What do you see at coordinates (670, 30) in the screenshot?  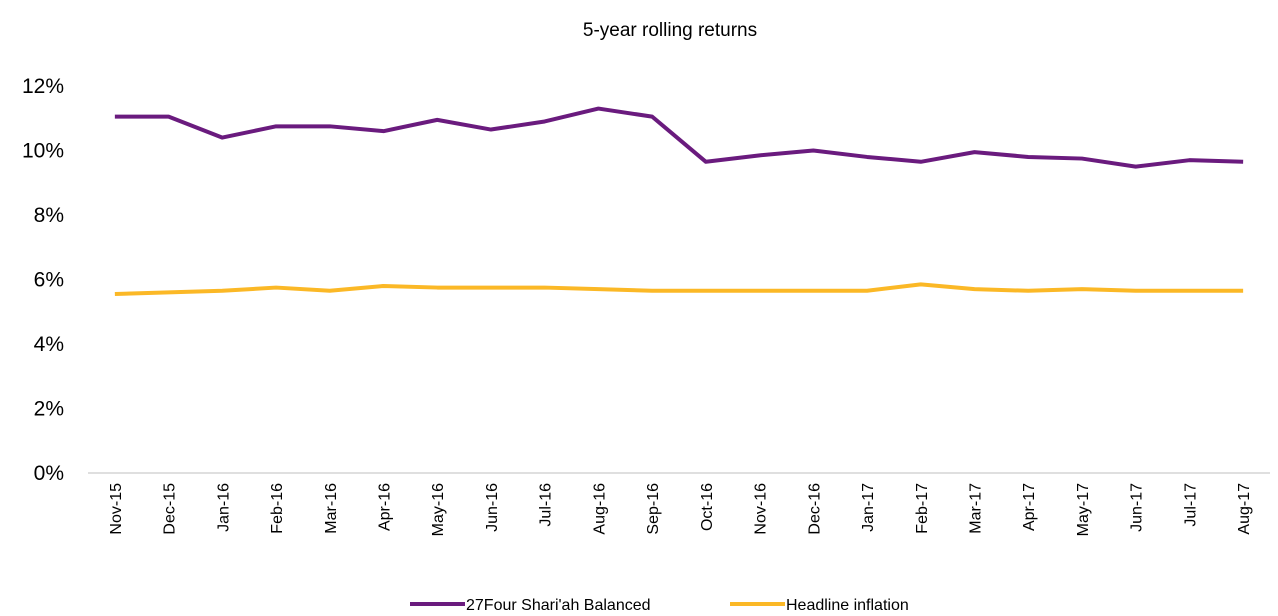 I see `chart-title: 5-year rolling returns` at bounding box center [670, 30].